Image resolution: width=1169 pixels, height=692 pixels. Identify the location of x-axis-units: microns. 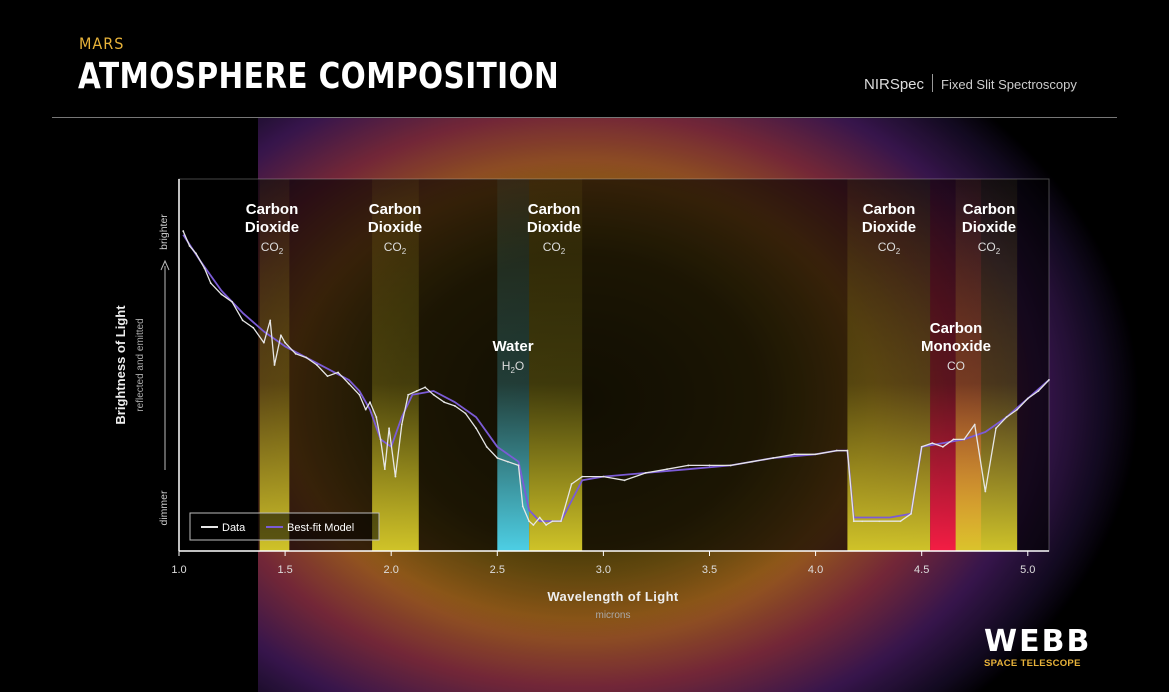
(612, 615).